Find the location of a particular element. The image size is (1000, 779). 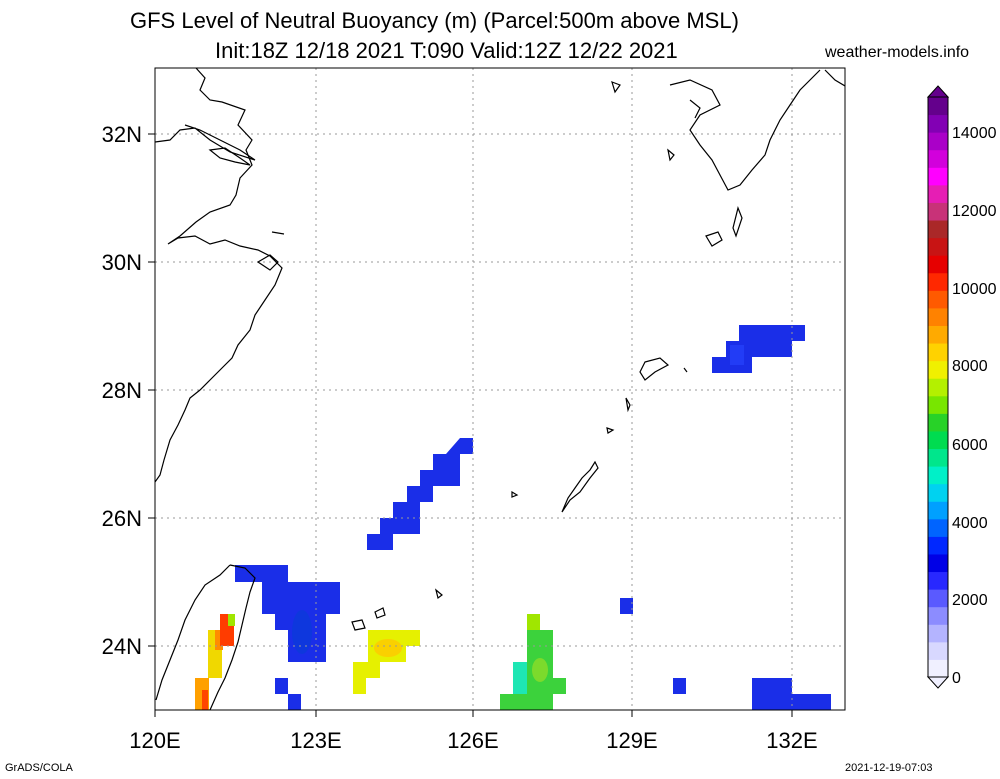

xlabel-129: 129E is located at coordinates (631, 740).